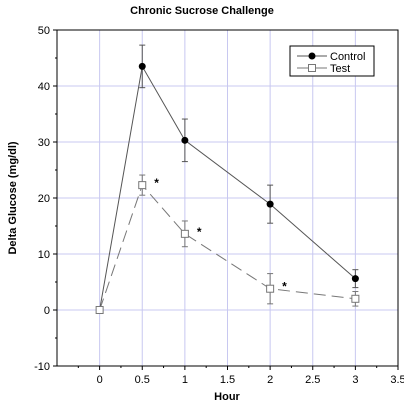  What do you see at coordinates (397, 380) in the screenshot?
I see `x-tick-label: 3.5` at bounding box center [397, 380].